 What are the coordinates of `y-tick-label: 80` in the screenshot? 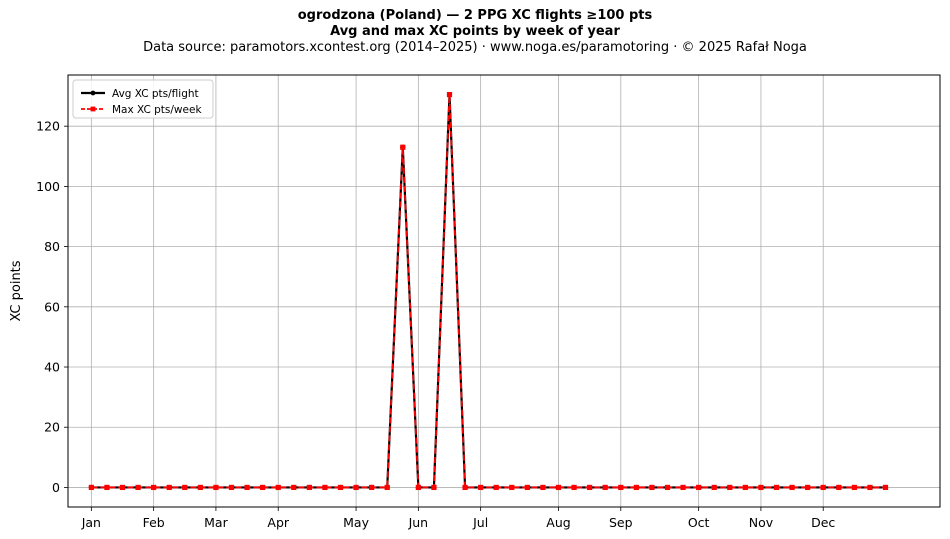 It's located at (52, 246).